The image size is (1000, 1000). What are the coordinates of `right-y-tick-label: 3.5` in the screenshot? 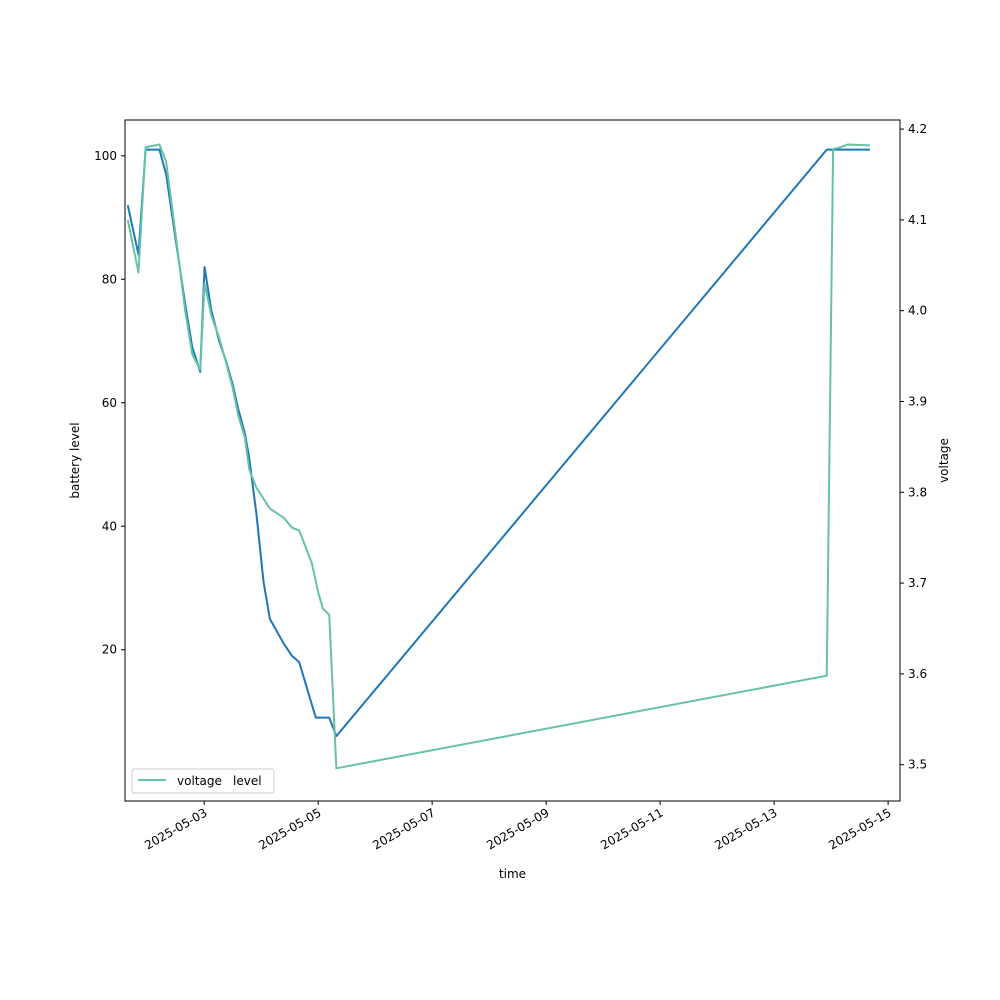 It's located at (917, 765).